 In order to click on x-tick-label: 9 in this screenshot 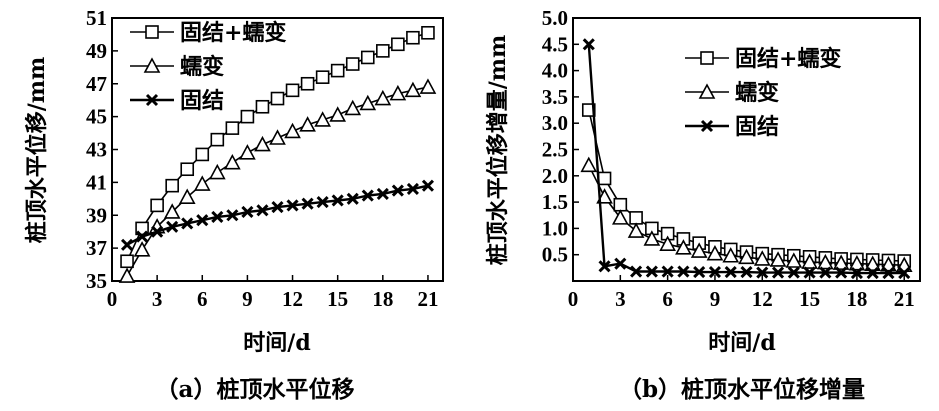, I will do `click(715, 299)`.